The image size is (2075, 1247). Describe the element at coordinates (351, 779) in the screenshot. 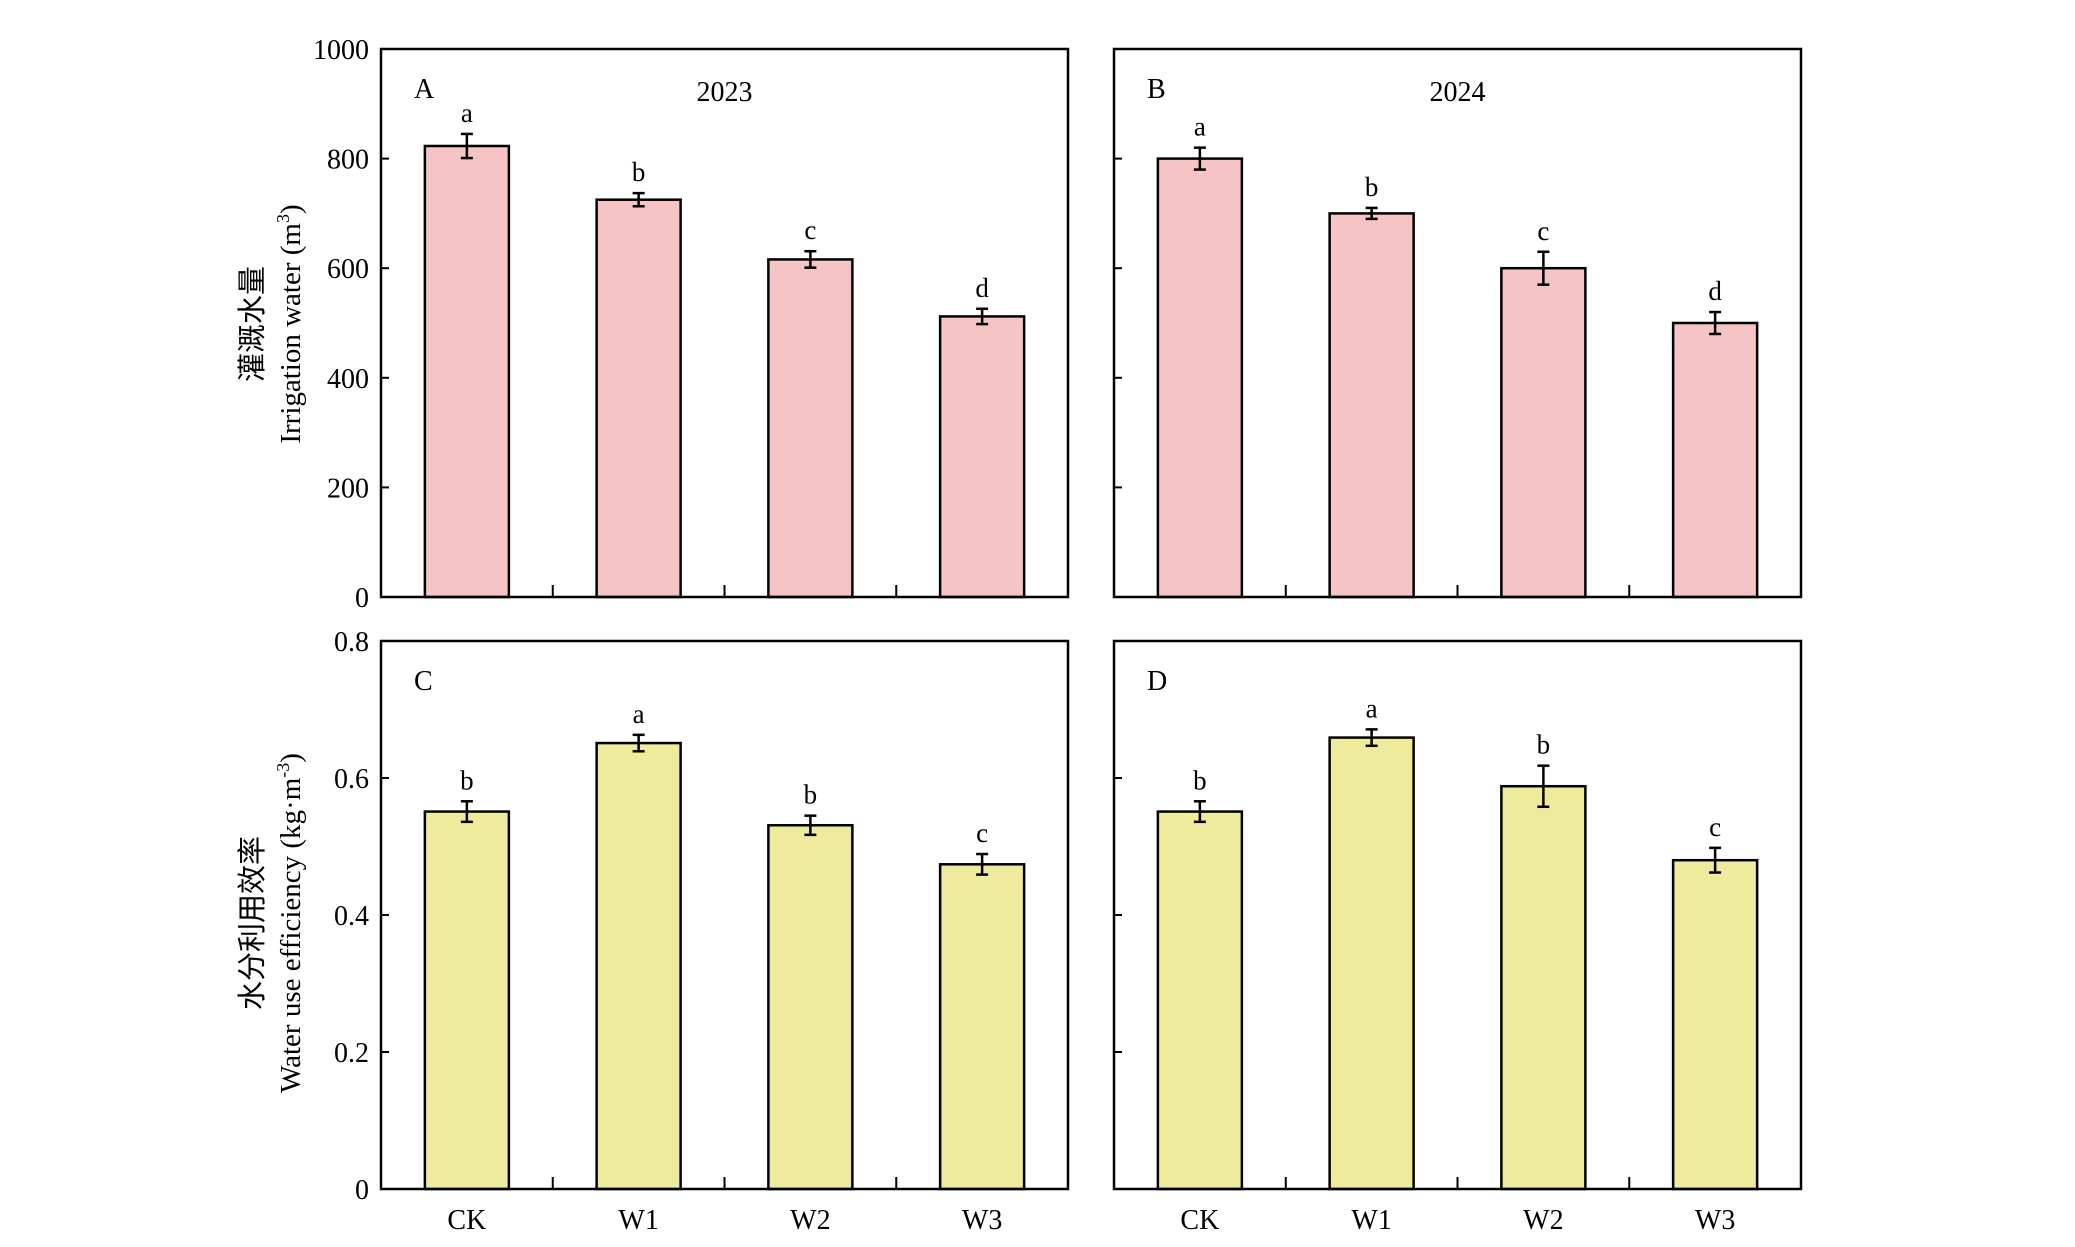

I see `y-tick-label: 0.6` at that location.